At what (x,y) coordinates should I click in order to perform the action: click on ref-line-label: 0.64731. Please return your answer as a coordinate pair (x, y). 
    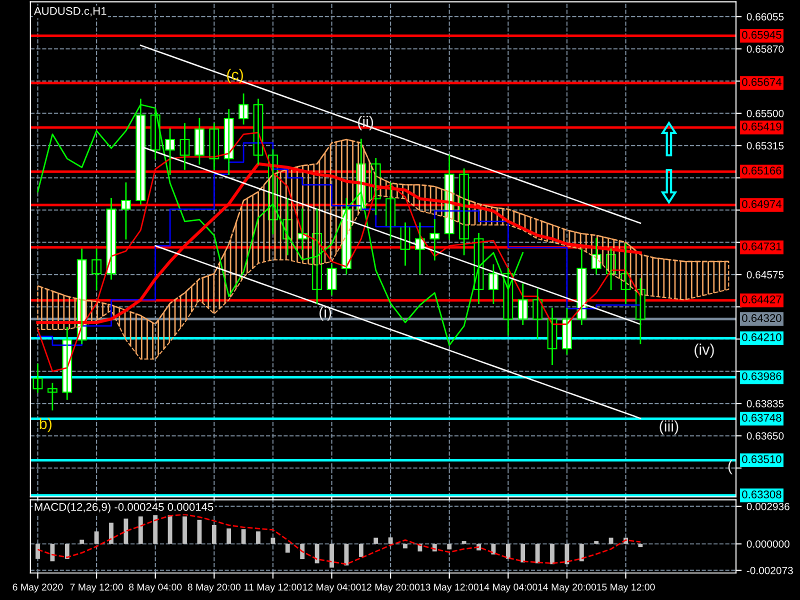
    Looking at the image, I should click on (762, 246).